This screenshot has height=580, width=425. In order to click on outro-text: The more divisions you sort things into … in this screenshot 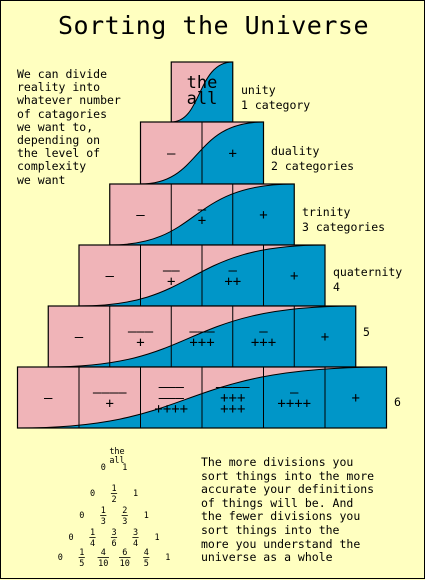, I will do `click(288, 510)`.